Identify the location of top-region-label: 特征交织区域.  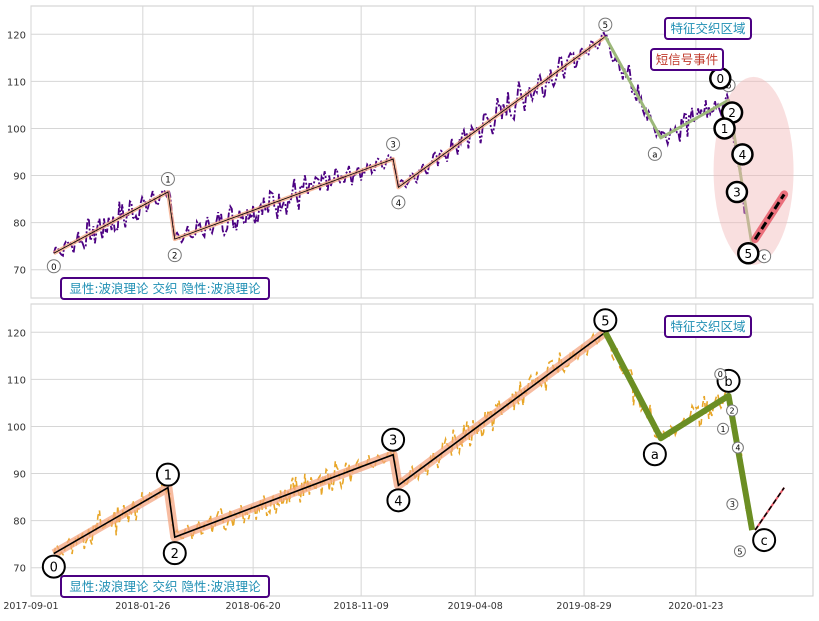
(707, 28).